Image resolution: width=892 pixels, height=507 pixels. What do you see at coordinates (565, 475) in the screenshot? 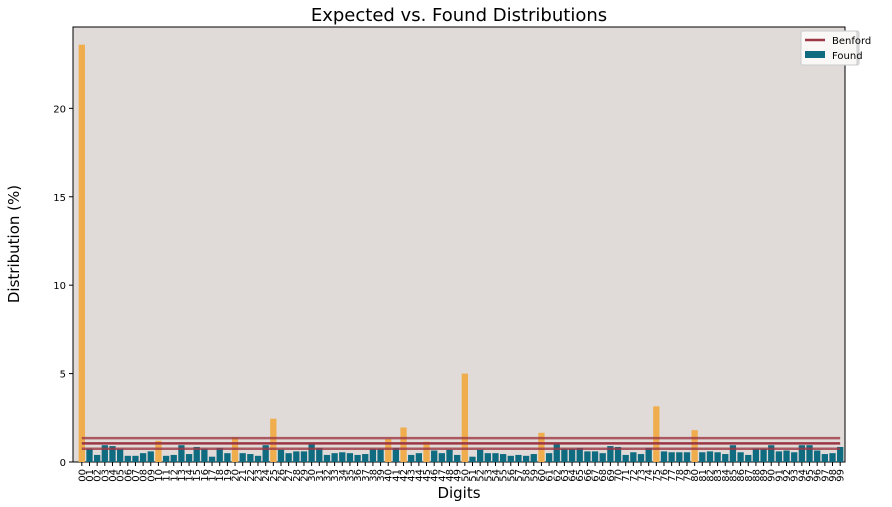
I see `x-tick-label-63: 63` at bounding box center [565, 475].